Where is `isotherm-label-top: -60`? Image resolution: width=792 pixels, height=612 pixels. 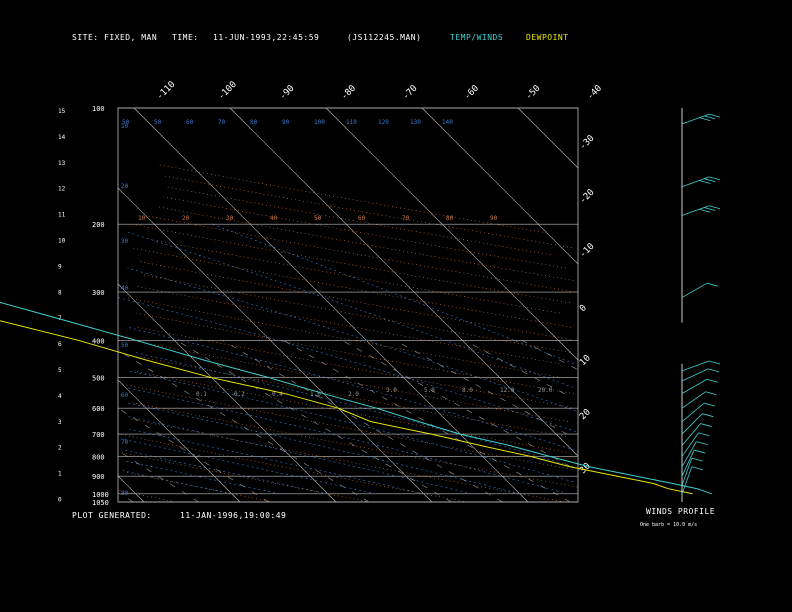
isotherm-label-top: -60 is located at coordinates (472, 93).